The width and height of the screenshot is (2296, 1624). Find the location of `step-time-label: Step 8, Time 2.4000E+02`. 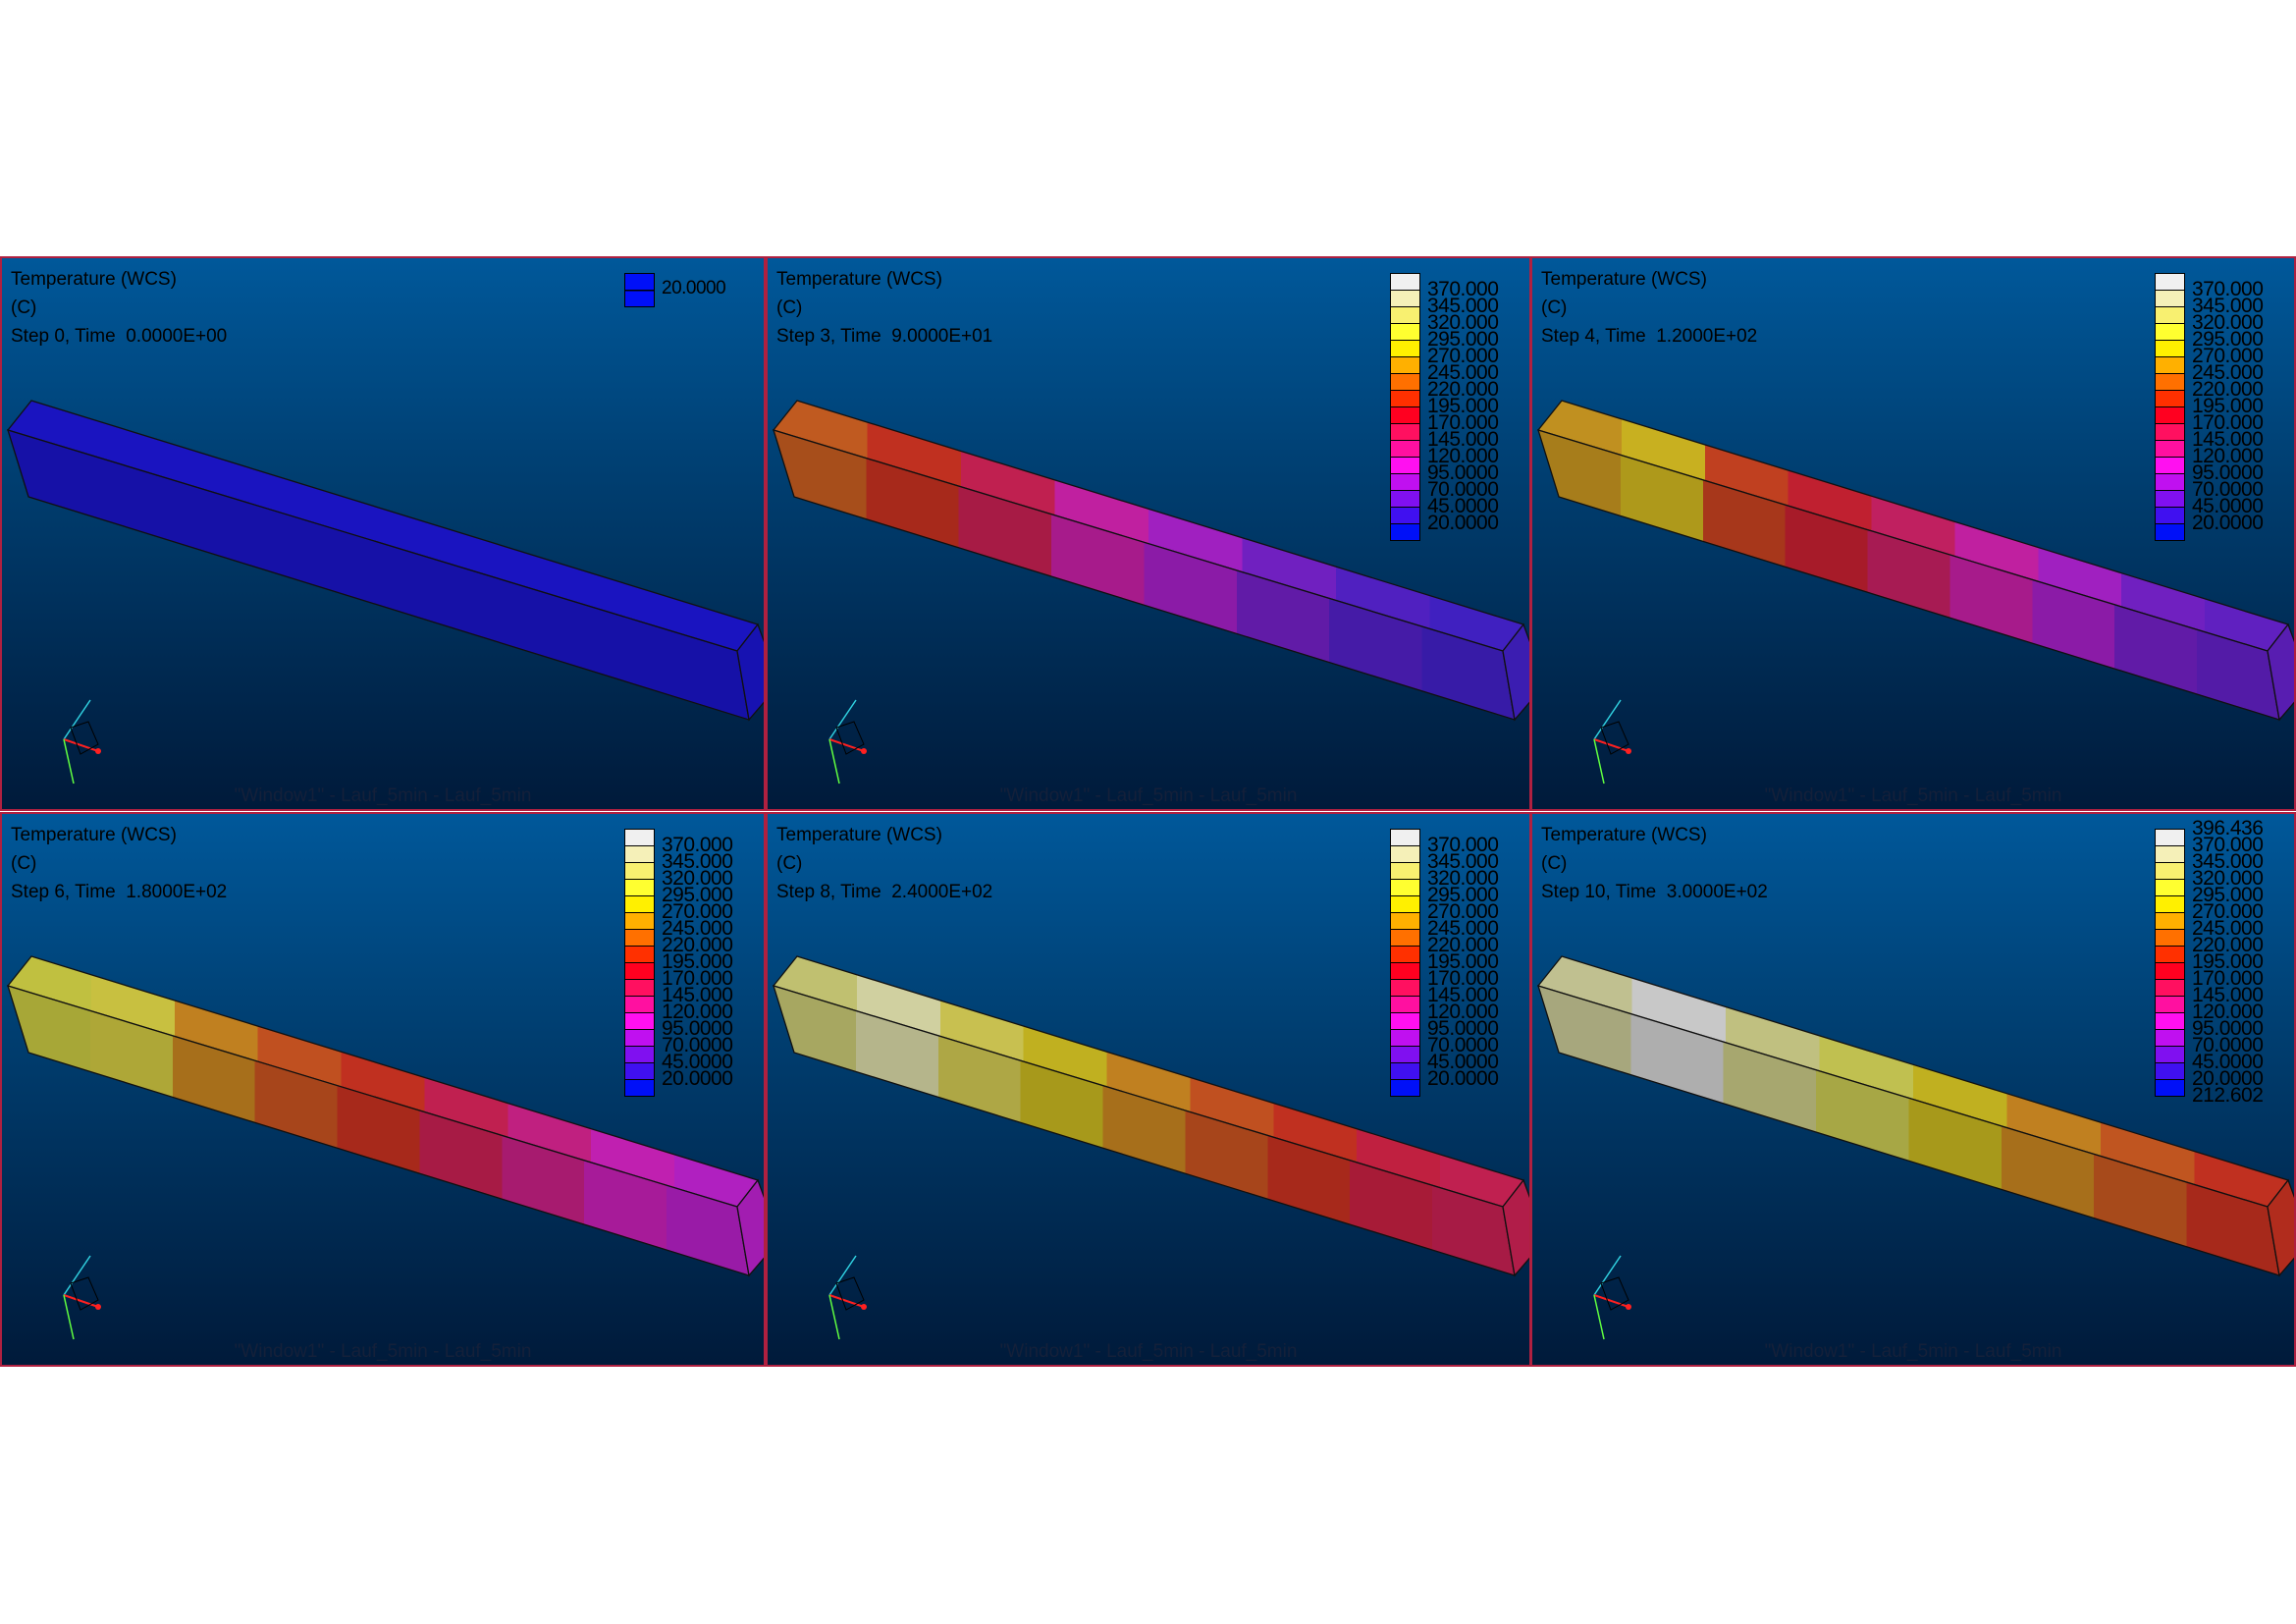

step-time-label: Step 8, Time 2.4000E+02 is located at coordinates (884, 892).